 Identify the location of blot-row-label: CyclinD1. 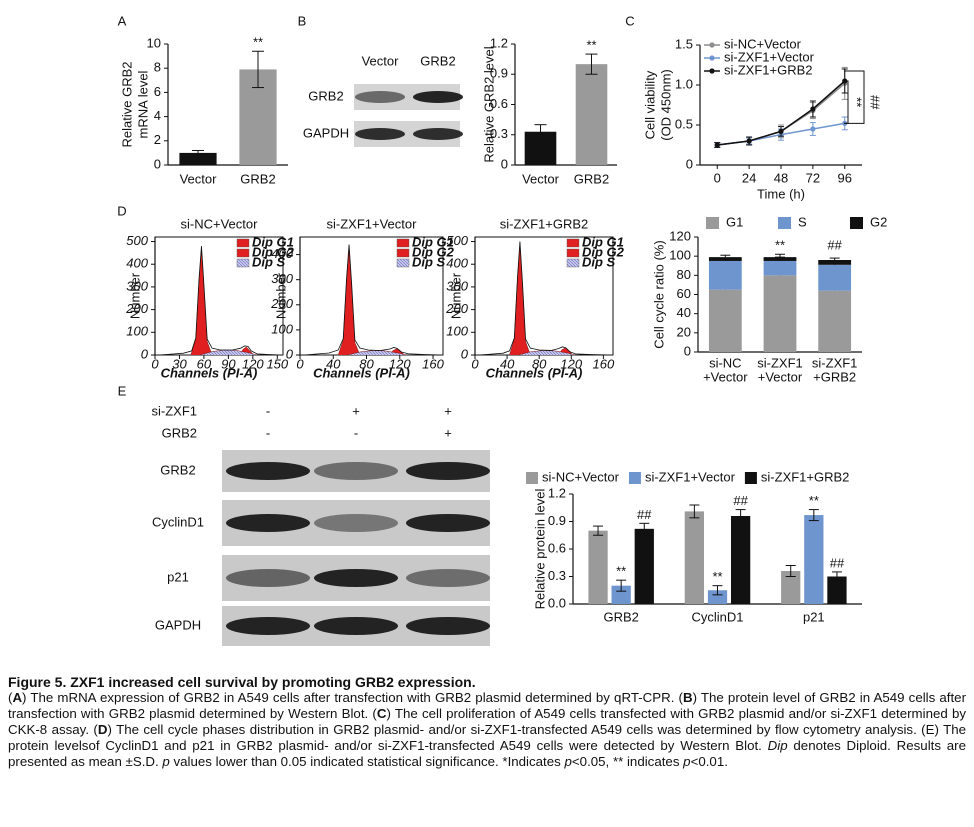
(178, 521).